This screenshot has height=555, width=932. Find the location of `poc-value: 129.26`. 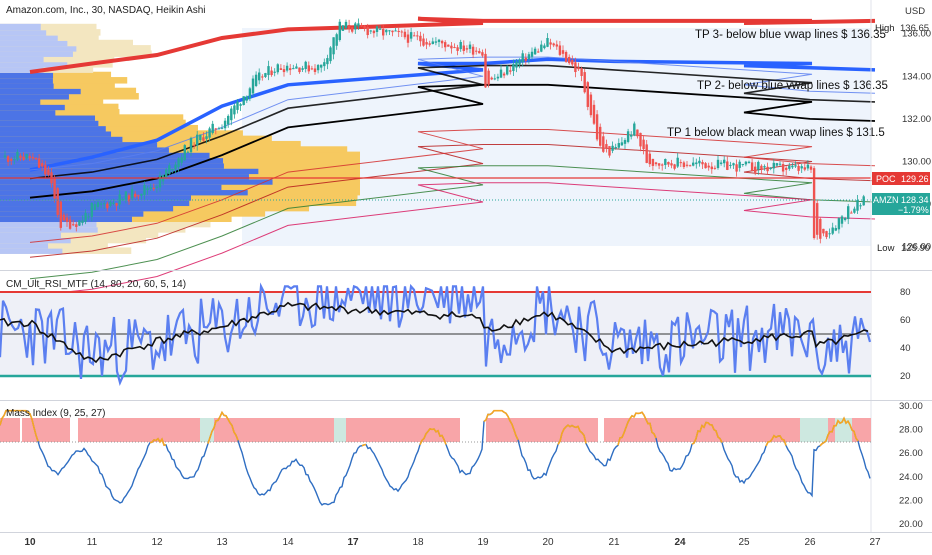

poc-value: 129.26 is located at coordinates (915, 179).